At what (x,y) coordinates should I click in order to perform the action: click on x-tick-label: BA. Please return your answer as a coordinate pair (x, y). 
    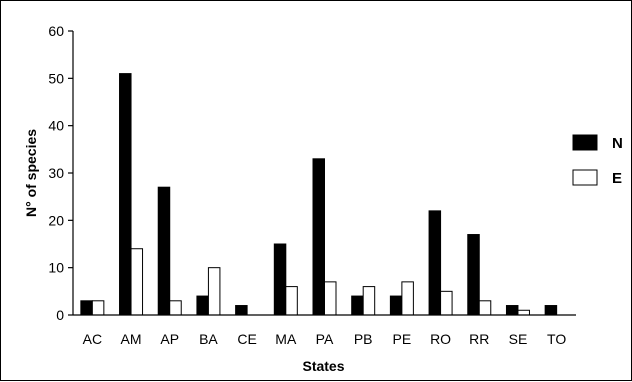
    Looking at the image, I should click on (208, 339).